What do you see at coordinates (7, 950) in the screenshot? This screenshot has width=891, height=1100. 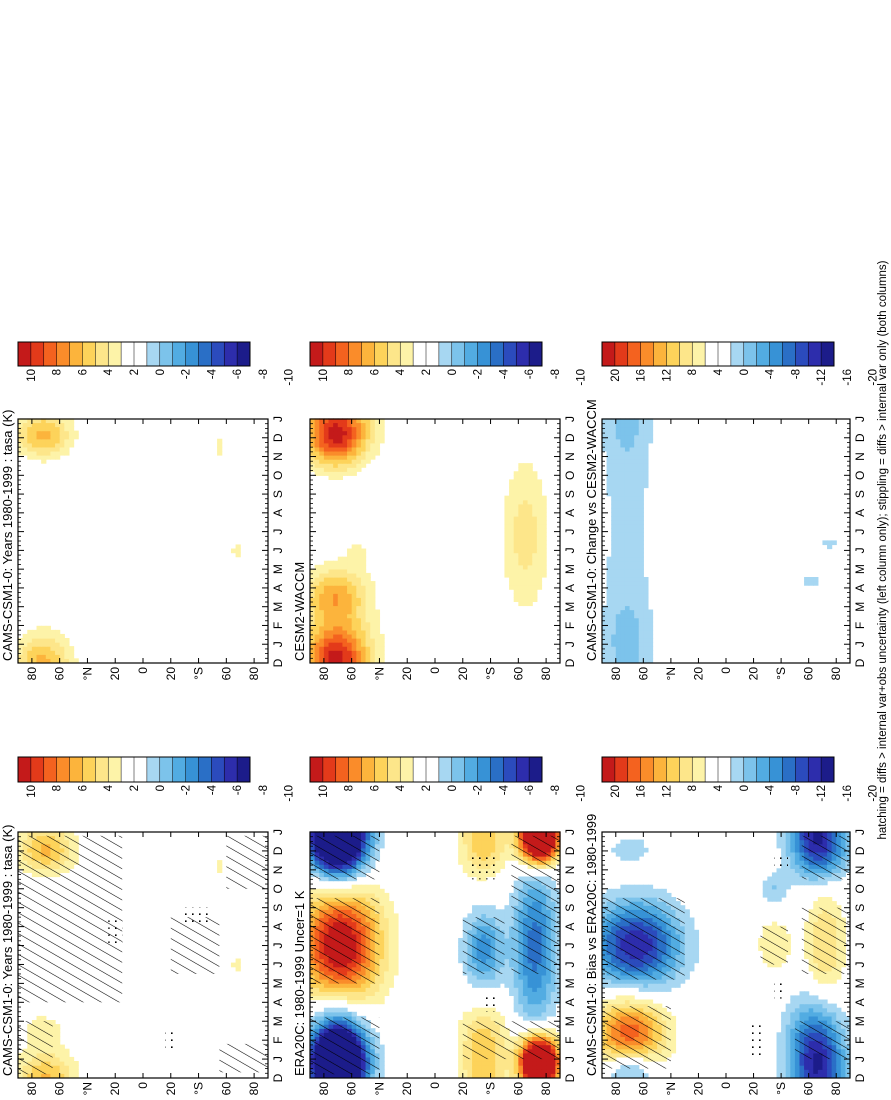 I see `panel-title: CAMS-CSM1-0: Years 1980-1999 : tasa (K)` at bounding box center [7, 950].